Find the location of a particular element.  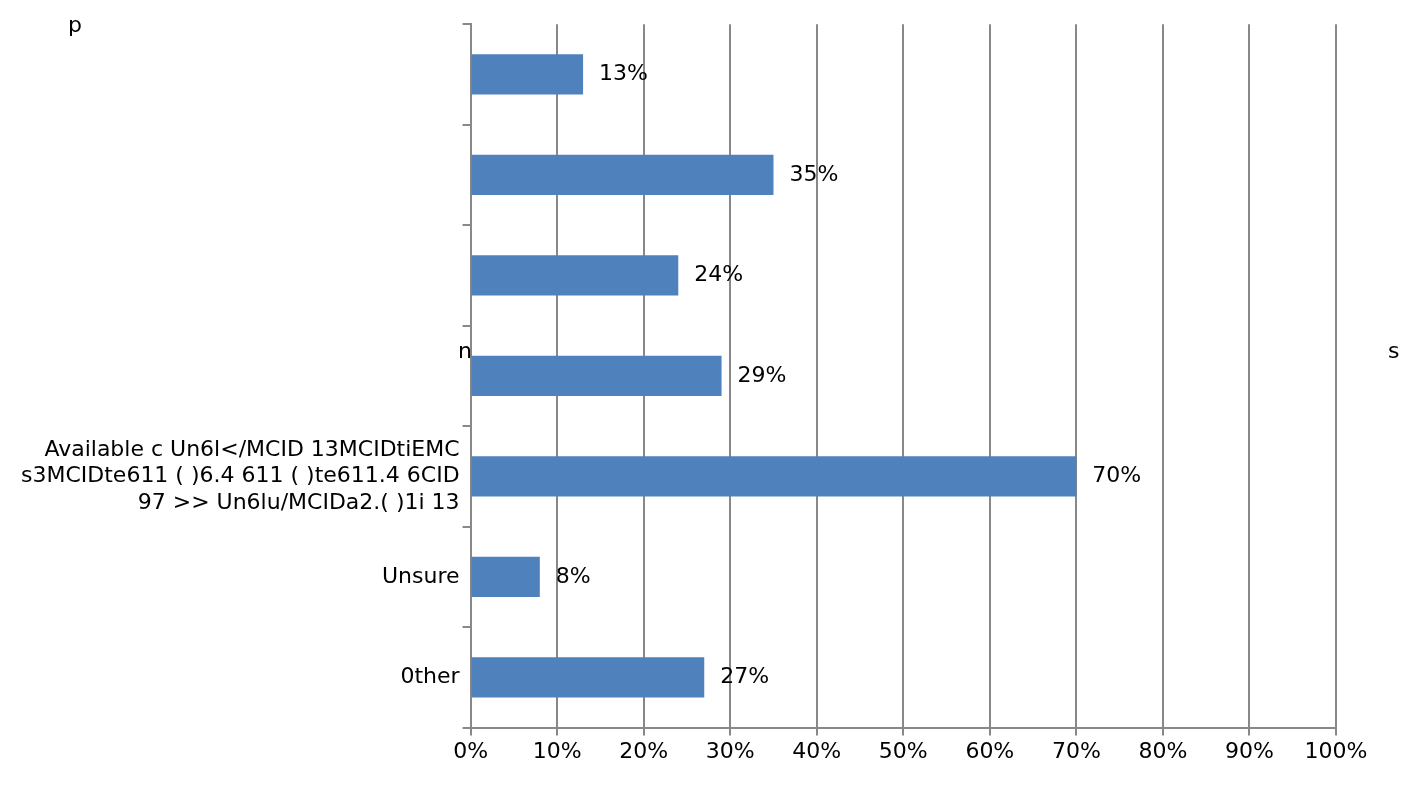

x-tick-label: 30% is located at coordinates (730, 750).